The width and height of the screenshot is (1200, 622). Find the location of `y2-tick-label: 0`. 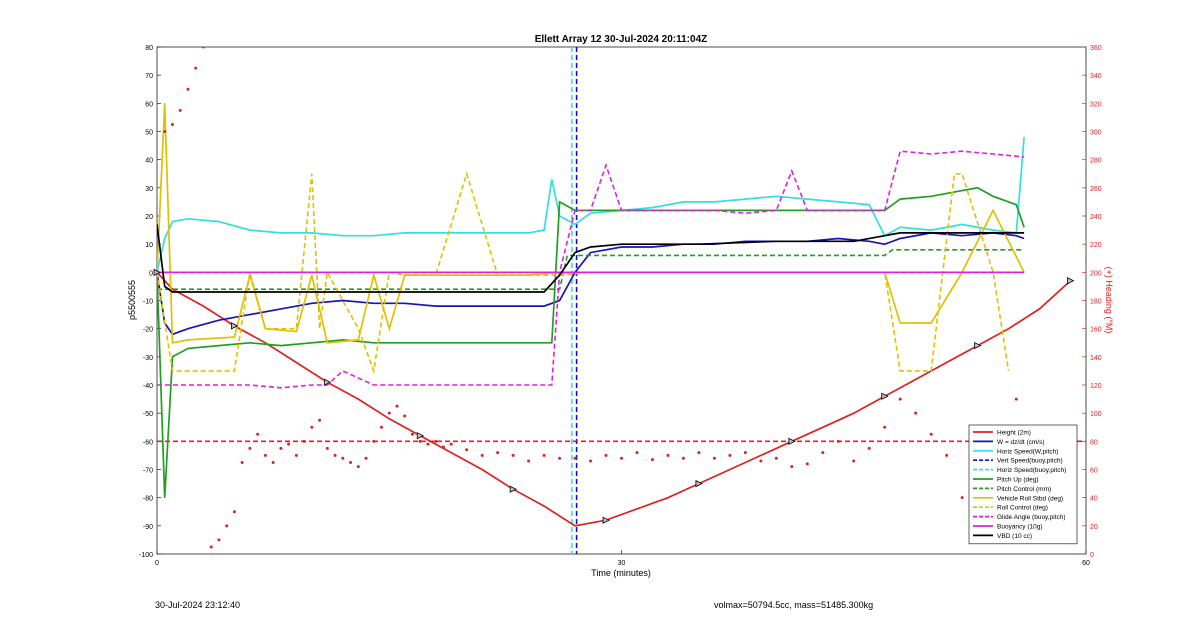

y2-tick-label: 0 is located at coordinates (1092, 555).